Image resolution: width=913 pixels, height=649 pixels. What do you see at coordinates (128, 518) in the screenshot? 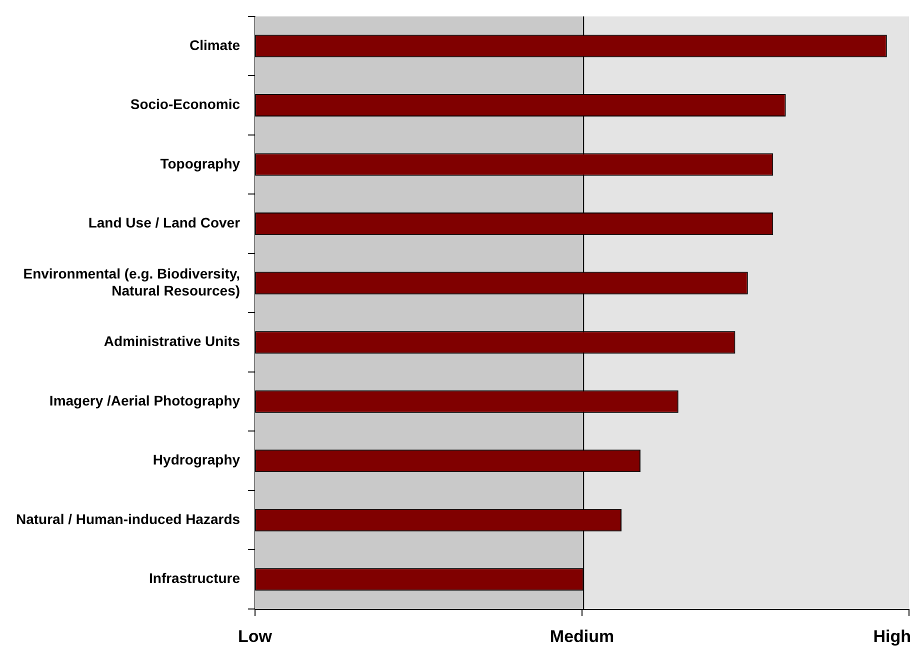
I see `y-tick-label: Natural / Human-induced Hazards` at bounding box center [128, 518].